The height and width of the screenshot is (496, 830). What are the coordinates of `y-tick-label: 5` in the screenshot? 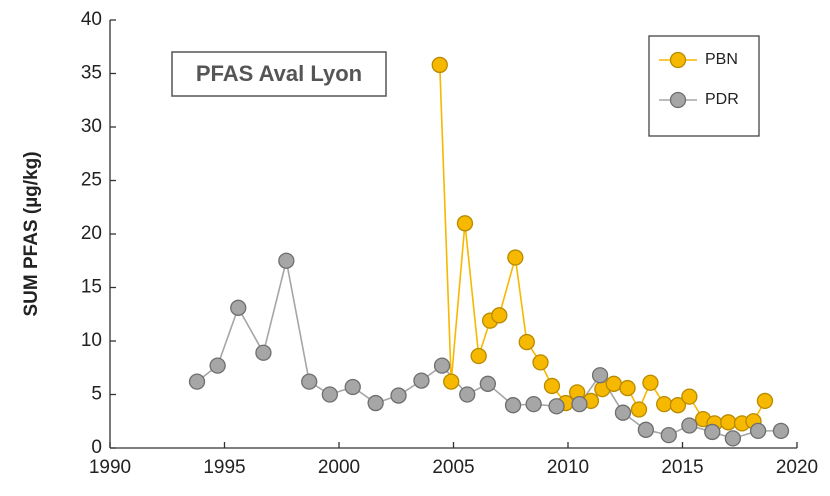 It's located at (96, 394).